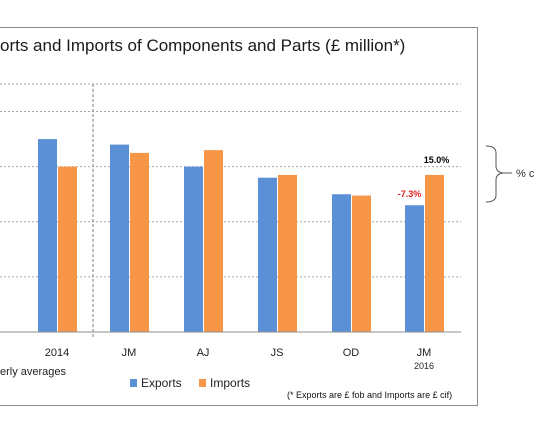  I want to click on annotations: 15.0% -7.3%, so click(424, 177).